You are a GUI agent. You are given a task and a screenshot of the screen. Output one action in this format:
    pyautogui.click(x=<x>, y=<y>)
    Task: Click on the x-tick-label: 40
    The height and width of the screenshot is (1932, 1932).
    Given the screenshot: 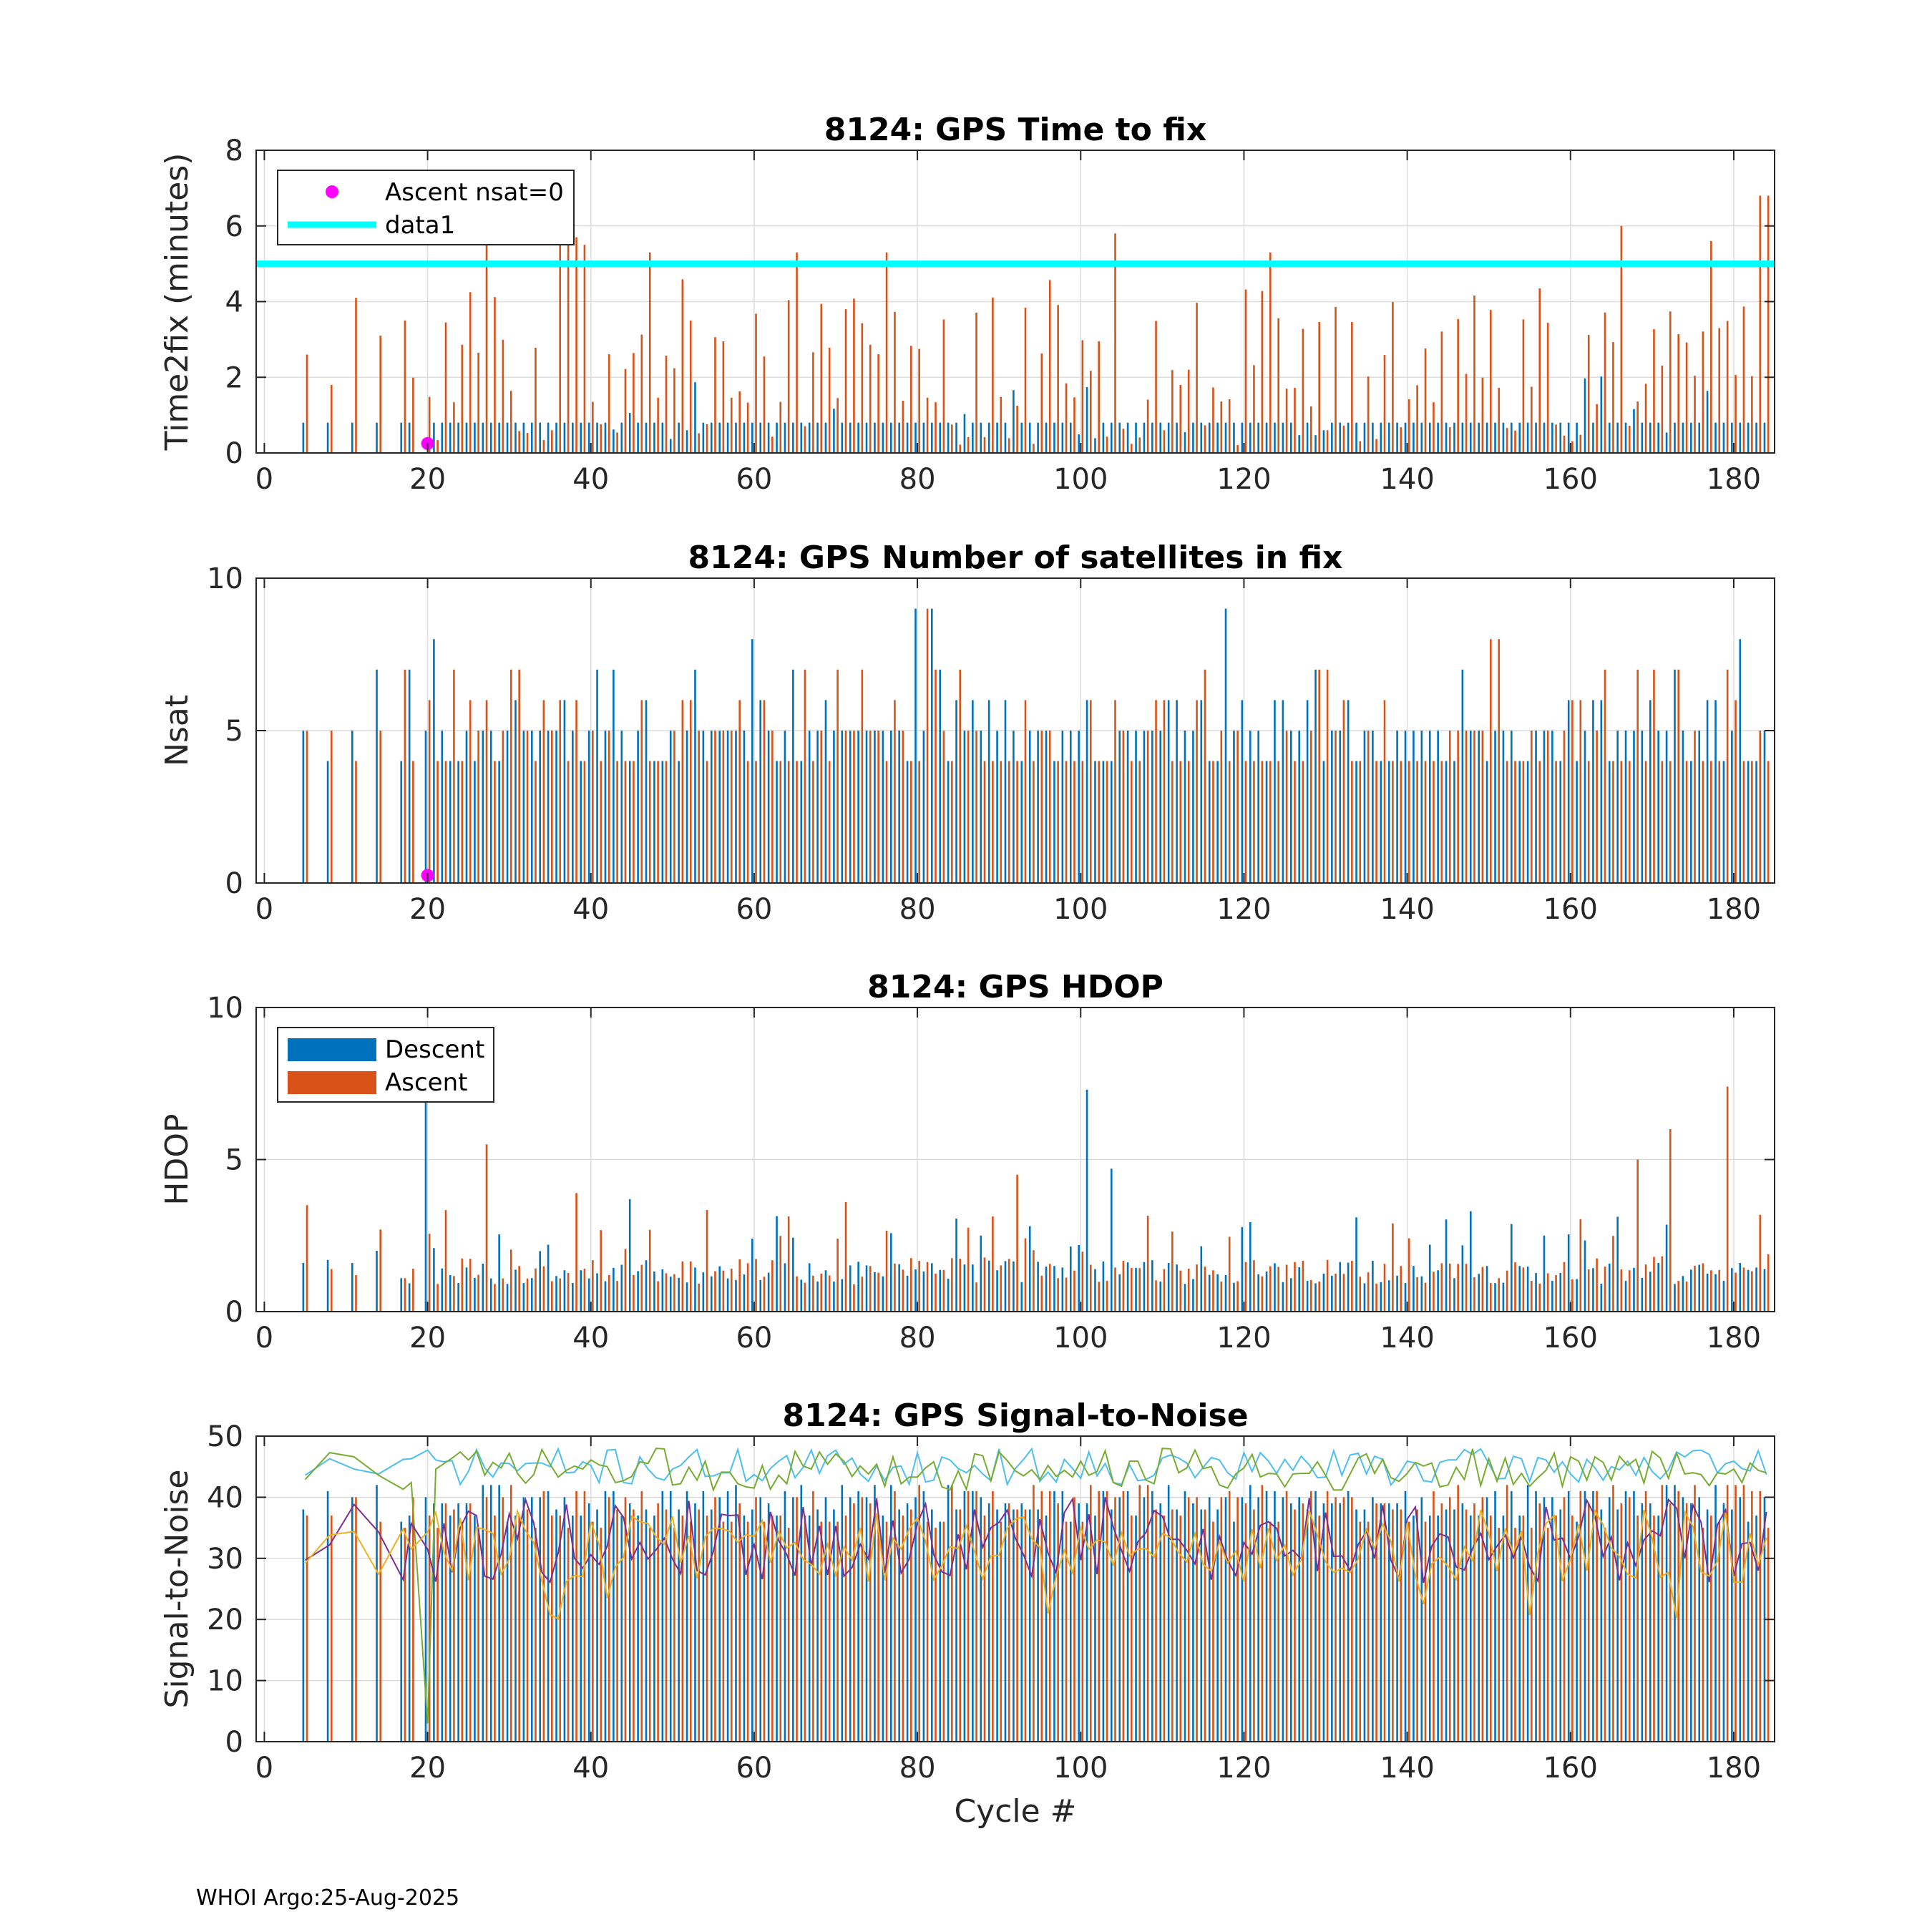 What is the action you would take?
    pyautogui.click(x=590, y=1768)
    